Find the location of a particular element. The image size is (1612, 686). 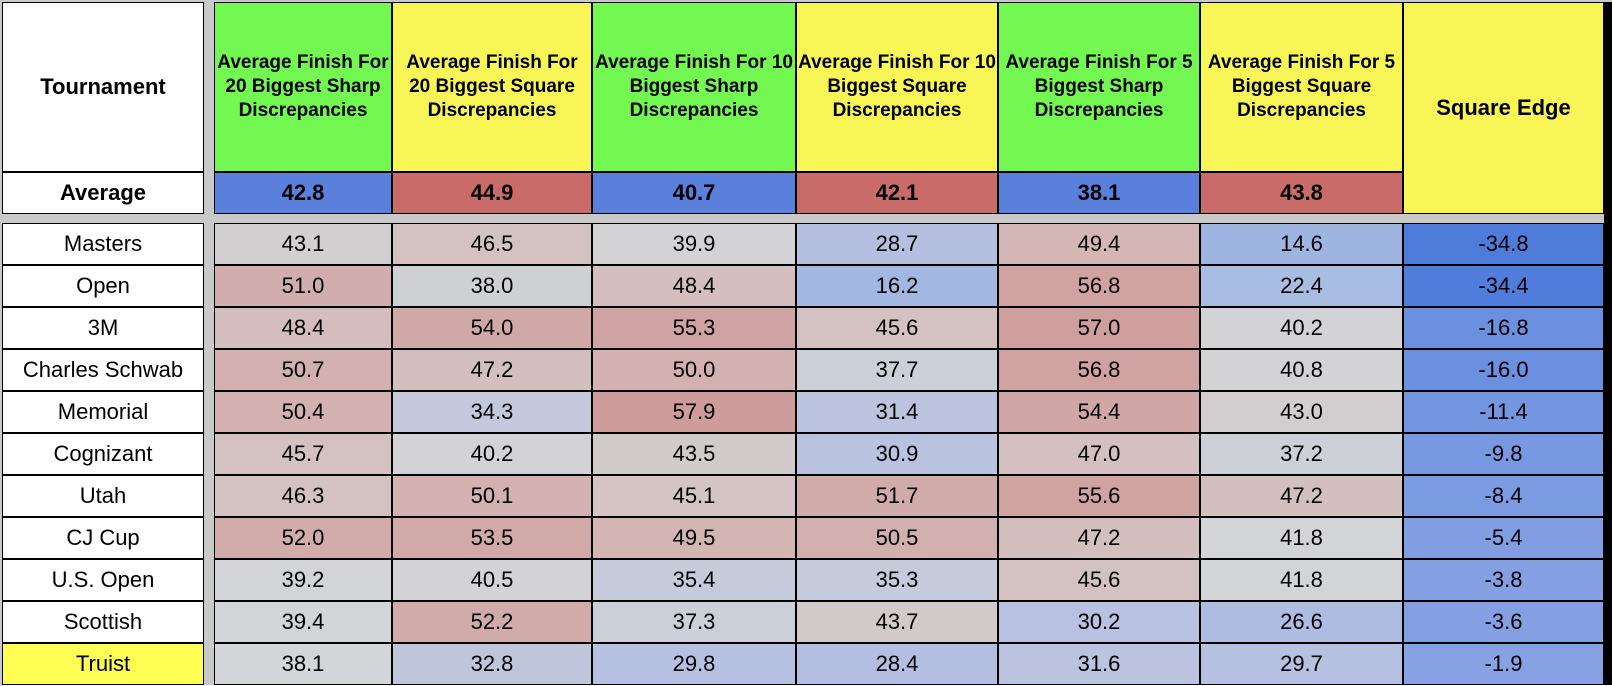

data-cell: 26.6 is located at coordinates (1301, 622).